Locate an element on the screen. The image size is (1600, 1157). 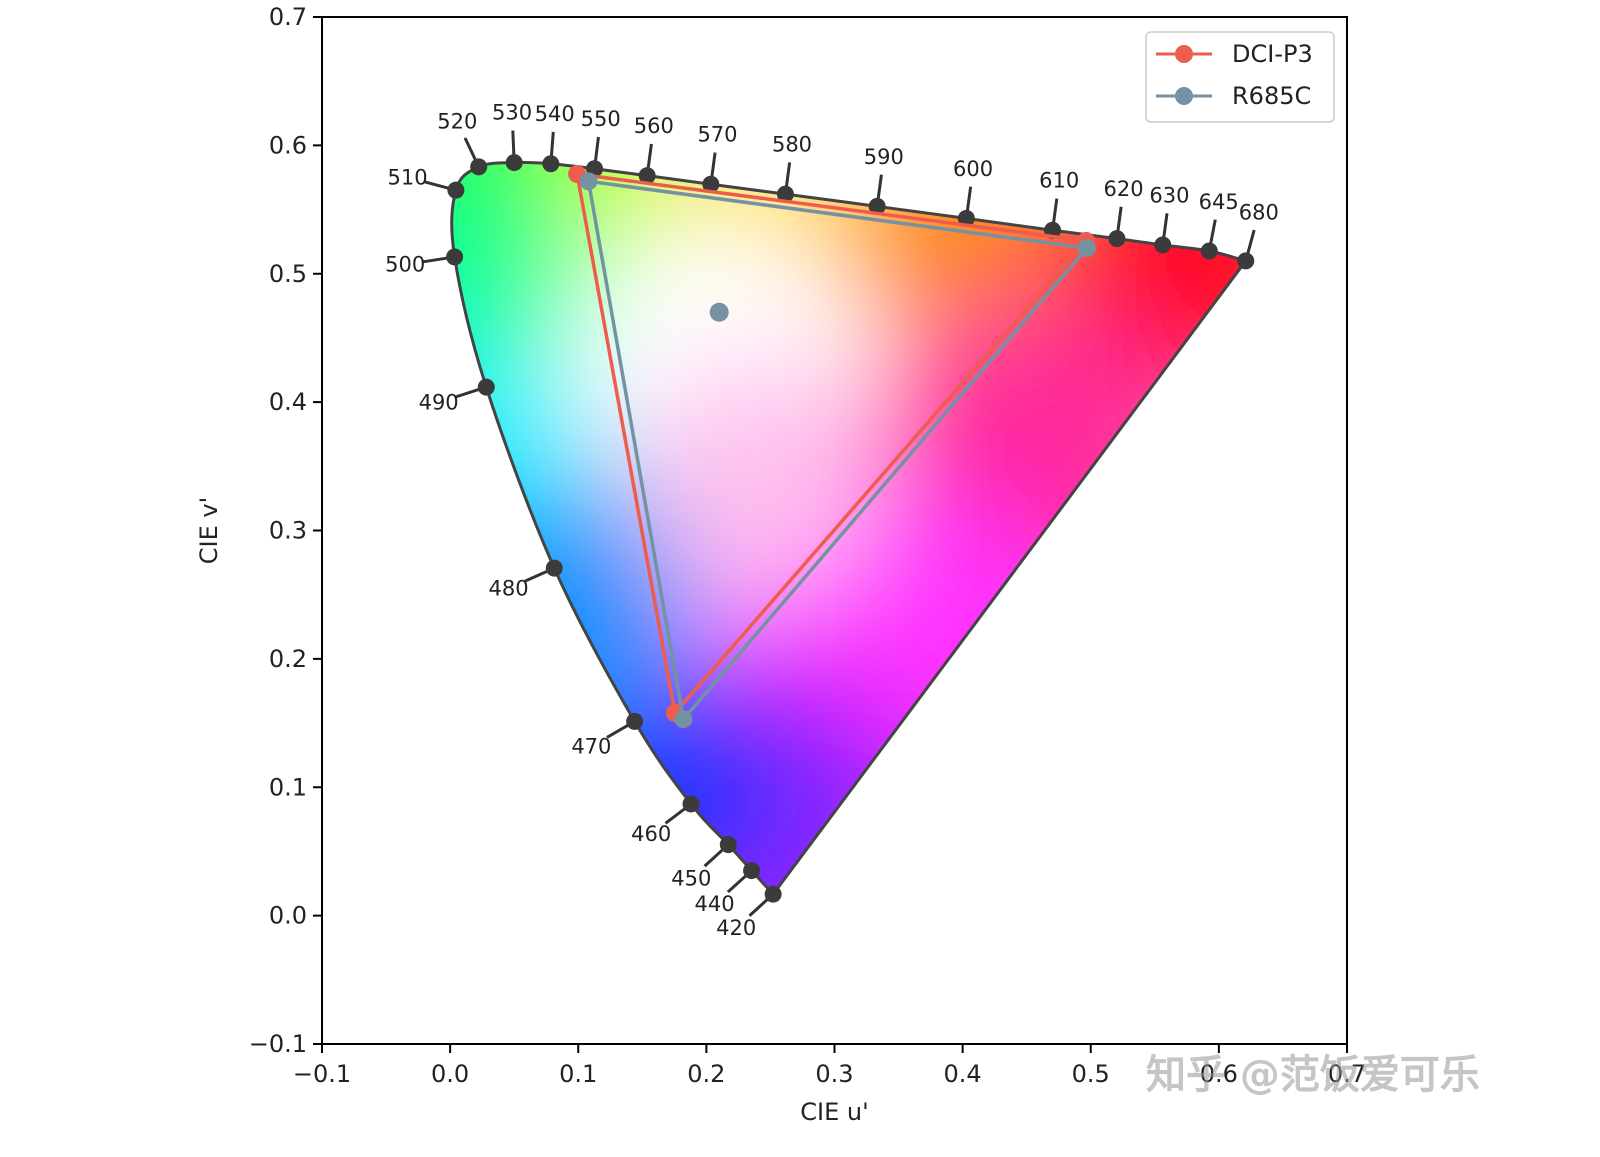
wavelength-label: 645 is located at coordinates (1219, 202).